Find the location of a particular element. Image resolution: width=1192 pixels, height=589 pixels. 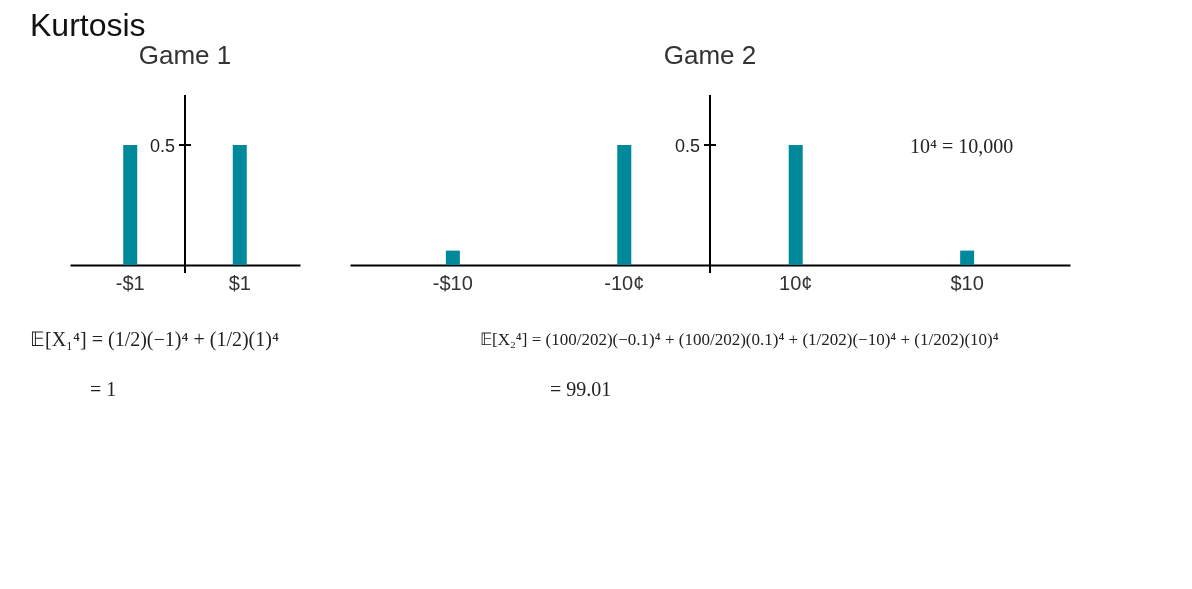

x-tick-label: $1 is located at coordinates (239, 282).